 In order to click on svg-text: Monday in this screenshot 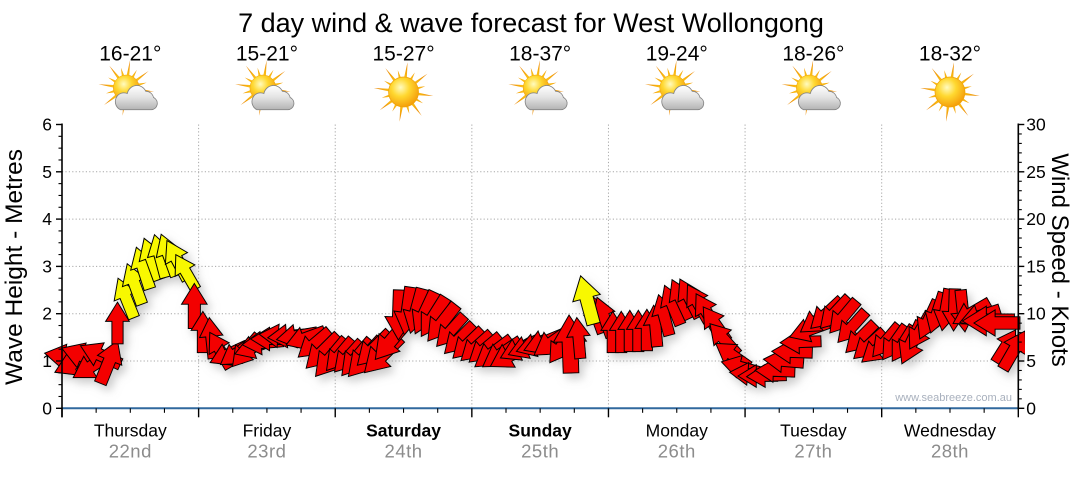, I will do `click(677, 431)`.